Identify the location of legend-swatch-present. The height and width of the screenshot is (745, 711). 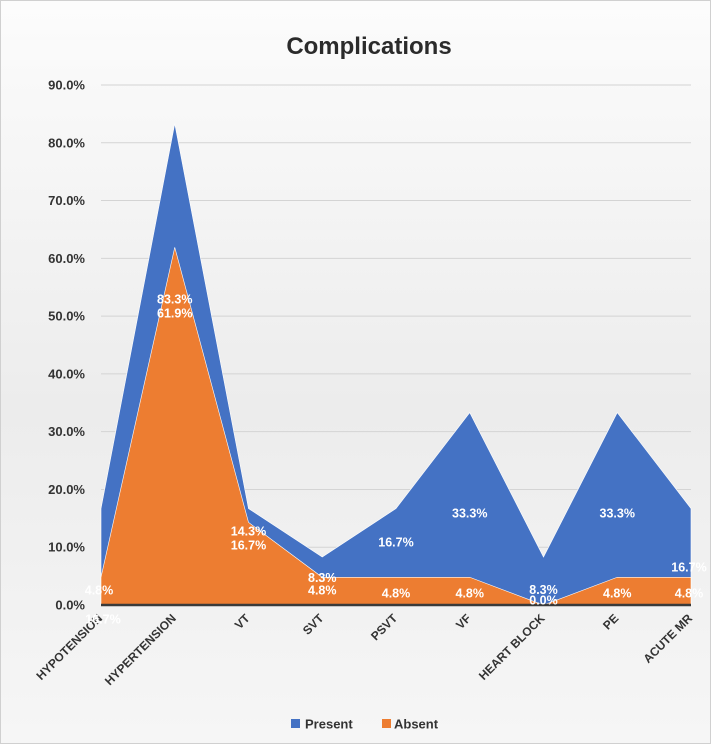
(295, 723).